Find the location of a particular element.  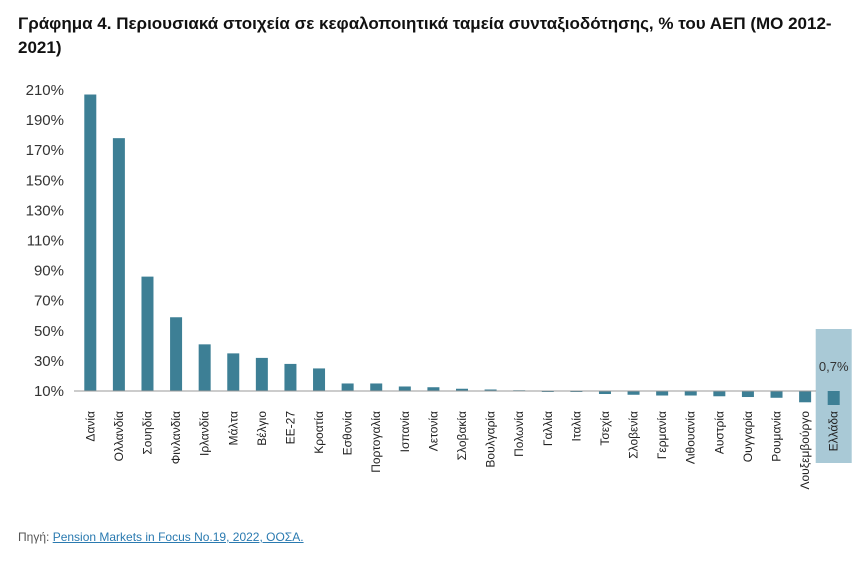

y-tick-label: 30% is located at coordinates (49, 361).